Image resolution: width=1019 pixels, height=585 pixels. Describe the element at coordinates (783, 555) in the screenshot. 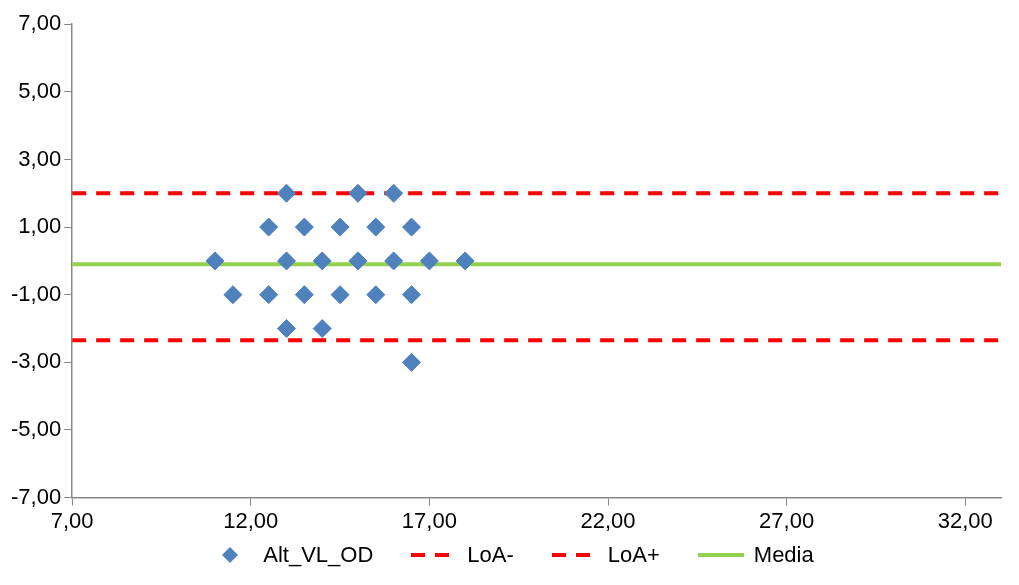

I see `legend-label: Media` at that location.